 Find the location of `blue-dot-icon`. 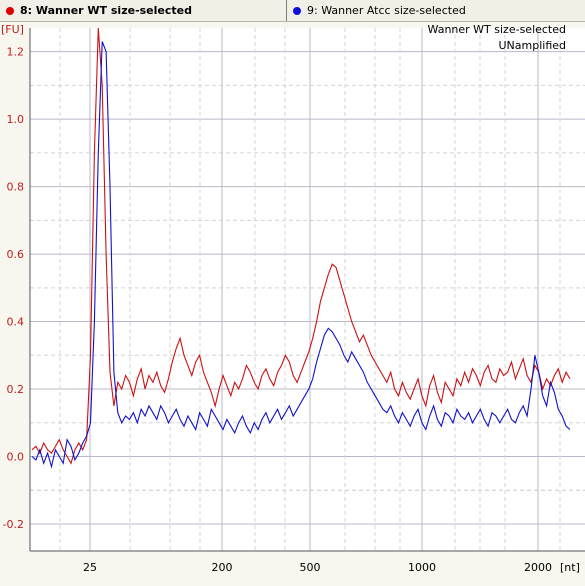

blue-dot-icon is located at coordinates (297, 10).